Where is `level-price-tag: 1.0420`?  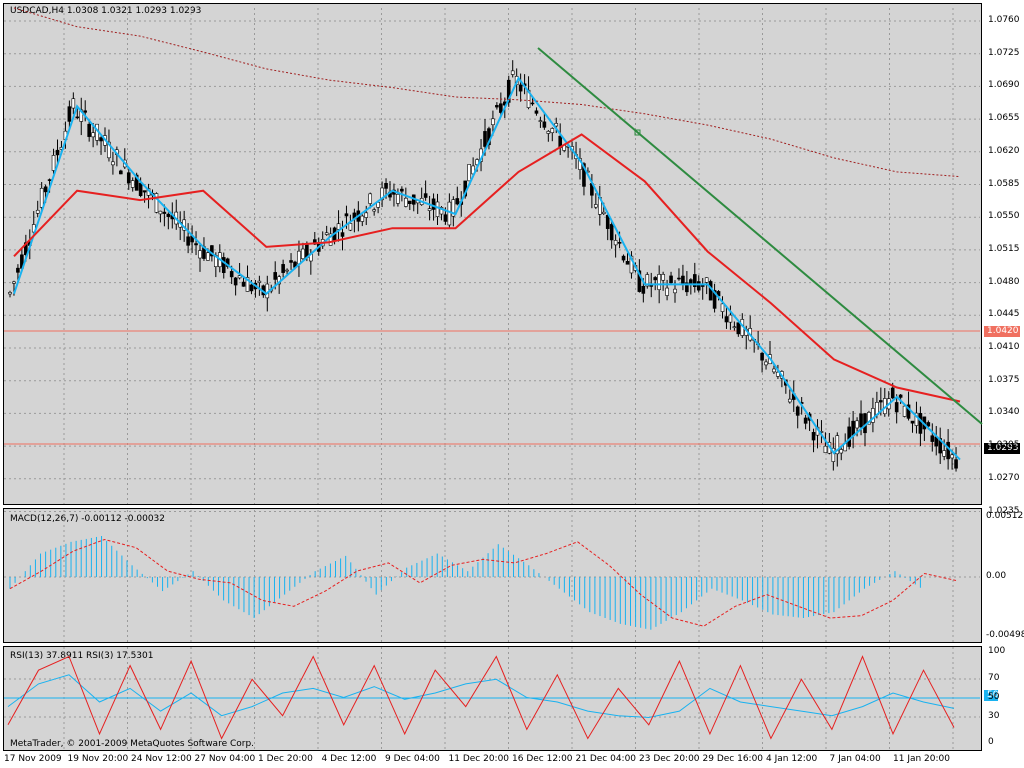 level-price-tag: 1.0420 is located at coordinates (1002, 331).